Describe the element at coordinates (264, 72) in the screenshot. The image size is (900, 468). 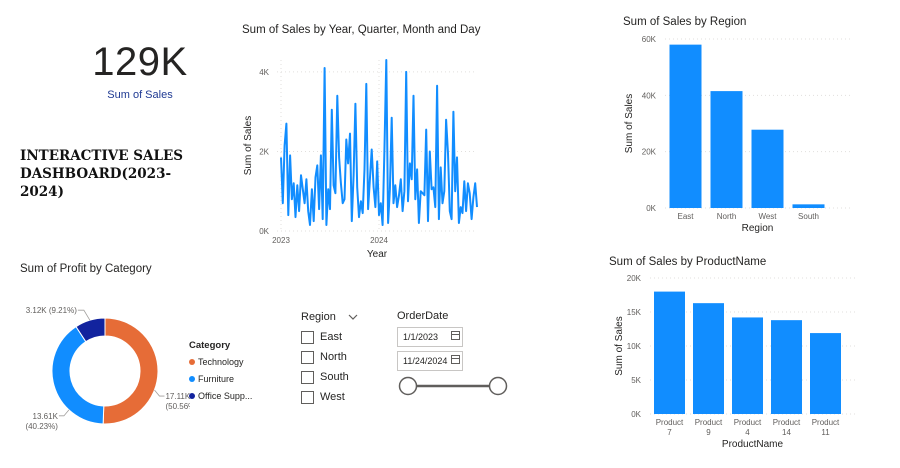
I see `y-tick-label: 4K` at that location.